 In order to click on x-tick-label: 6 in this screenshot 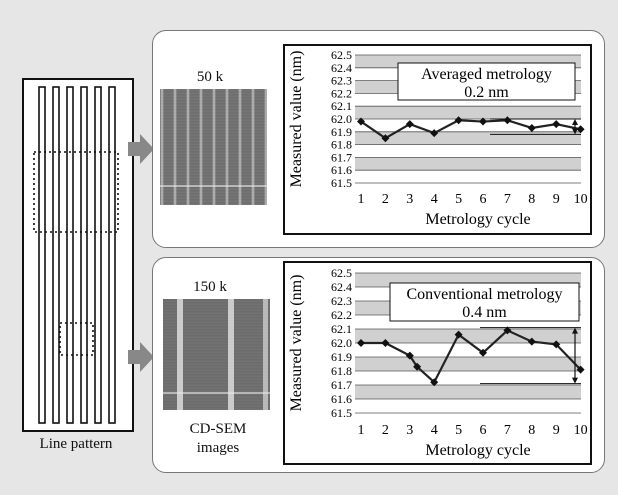, I will do `click(483, 430)`.